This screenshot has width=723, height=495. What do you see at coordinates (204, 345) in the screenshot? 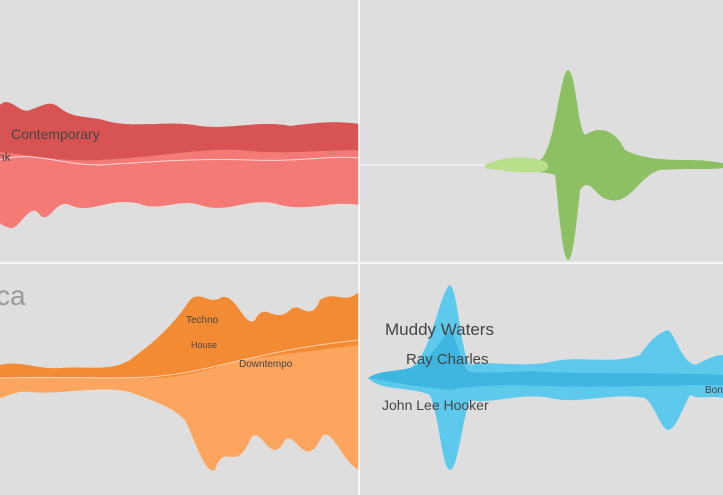
I see `stream-label: House` at bounding box center [204, 345].